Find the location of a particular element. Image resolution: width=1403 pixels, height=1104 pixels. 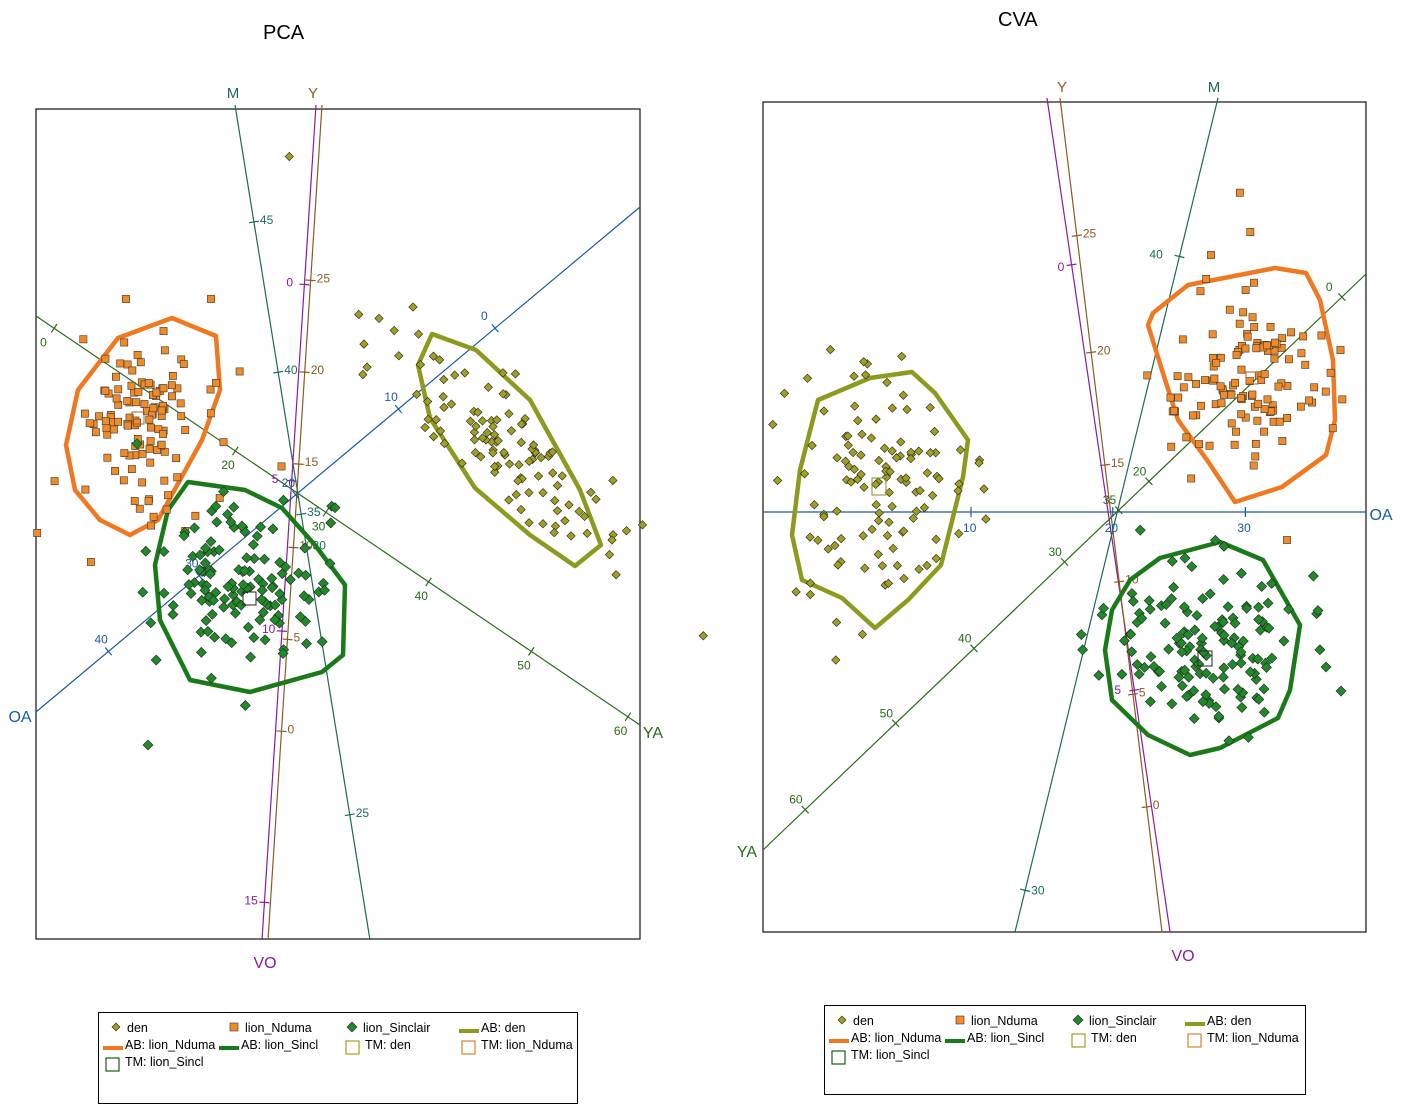

cva-y-tick-5-tick is located at coordinates (1132, 694).